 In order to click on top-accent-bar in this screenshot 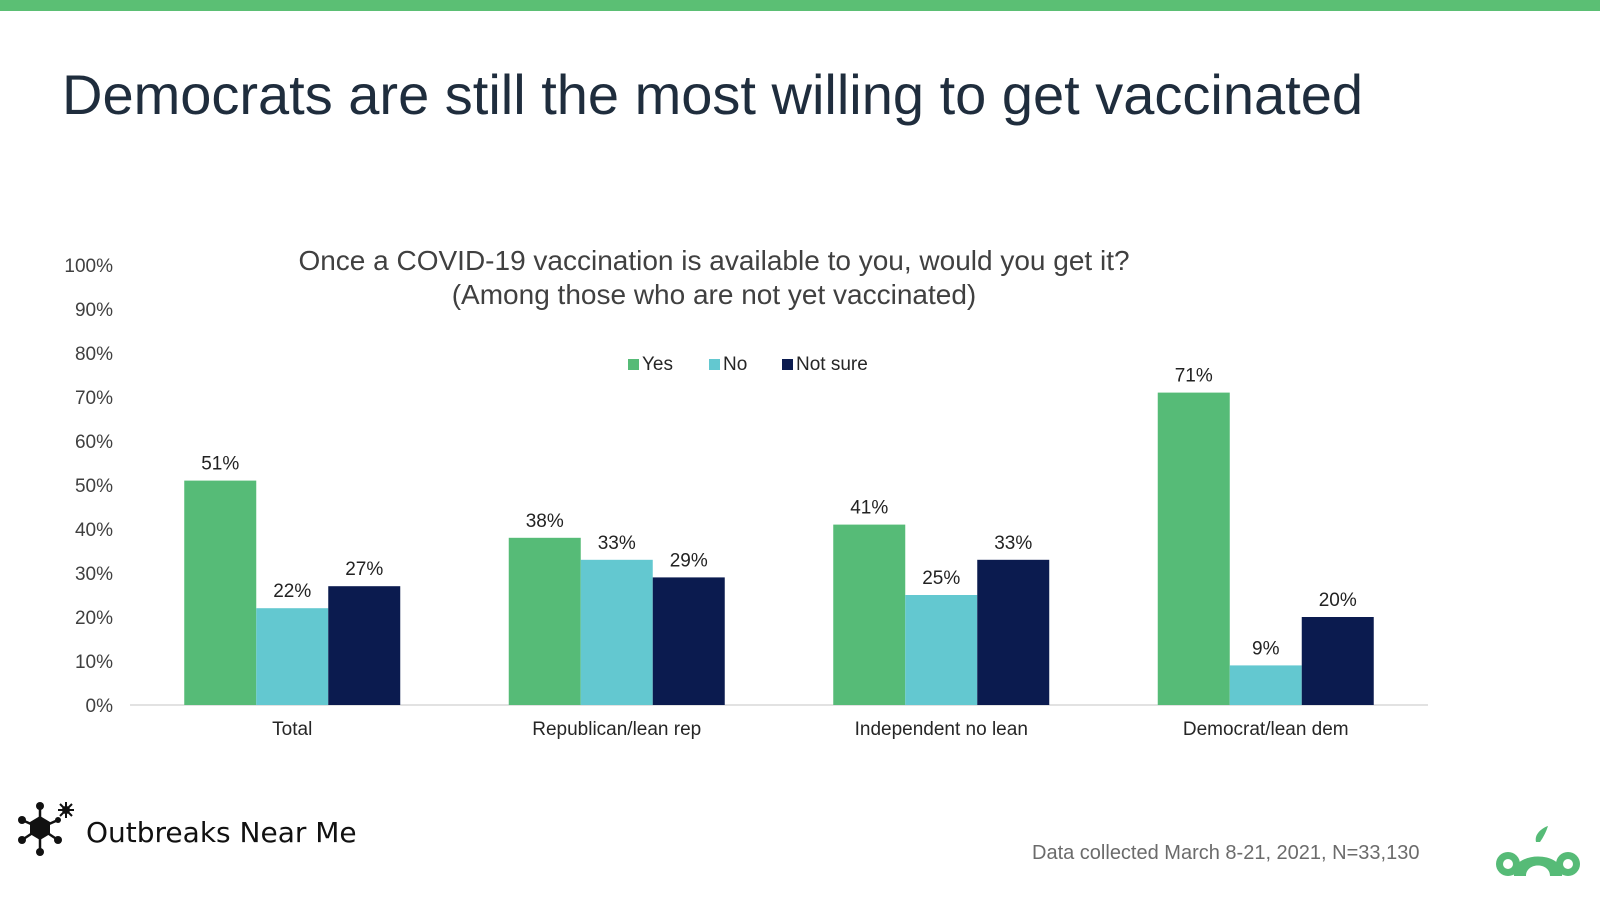, I will do `click(800, 5)`.